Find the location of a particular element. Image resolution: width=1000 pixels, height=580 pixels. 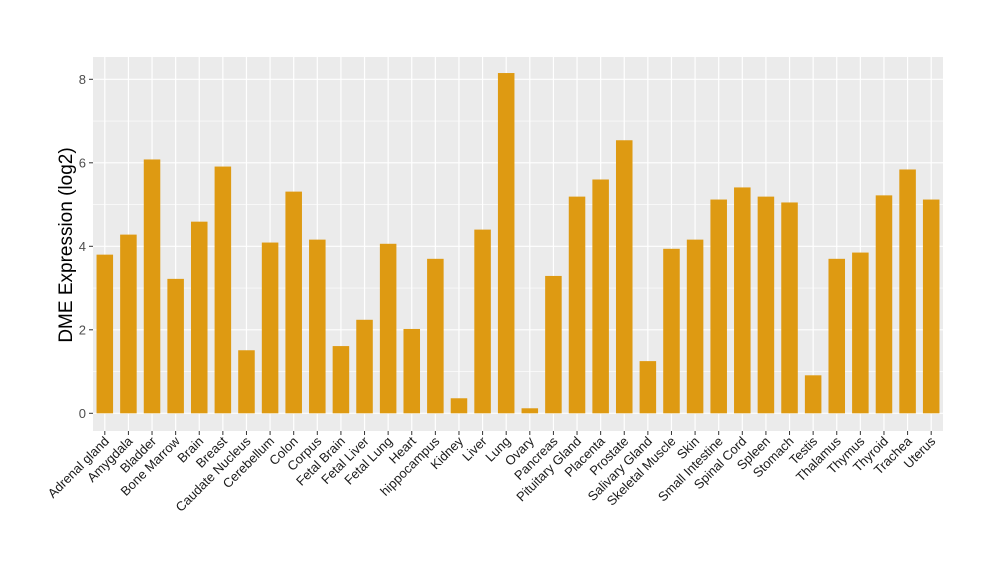

bar-prostate is located at coordinates (624, 277).